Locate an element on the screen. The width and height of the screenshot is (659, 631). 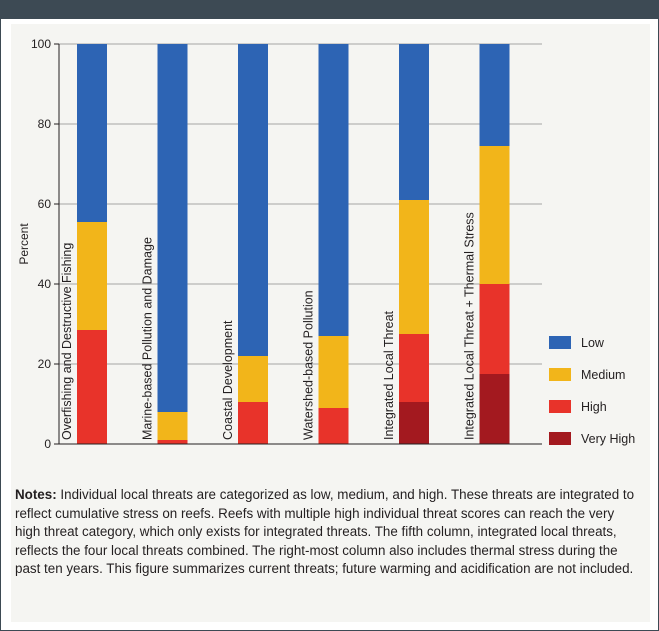
y-tick-label: 80 is located at coordinates (45, 124).